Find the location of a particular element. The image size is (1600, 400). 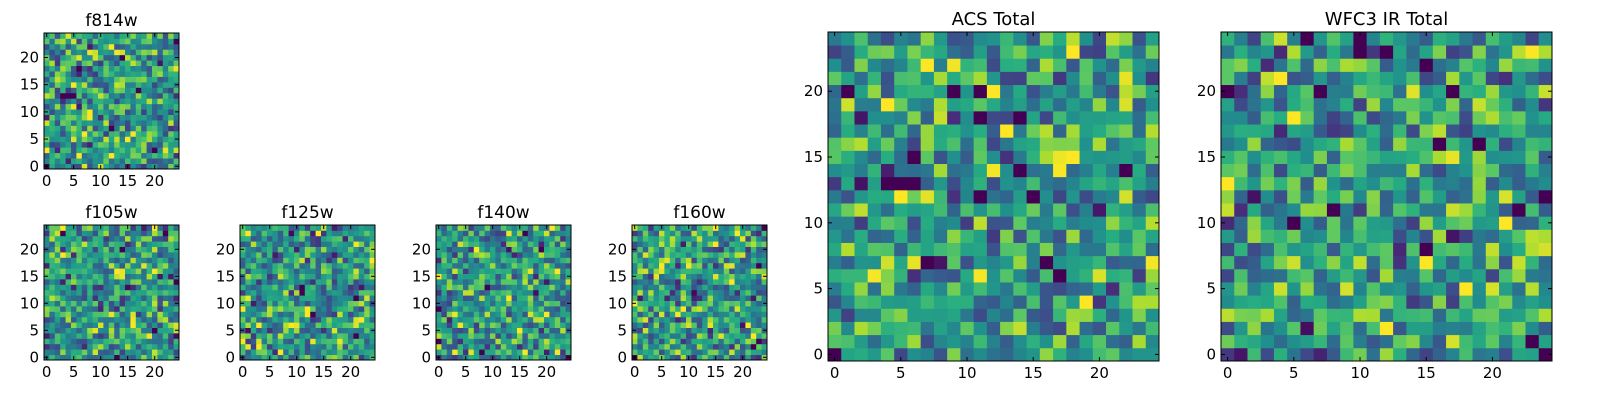

x-tick-label: 20 is located at coordinates (1099, 373).